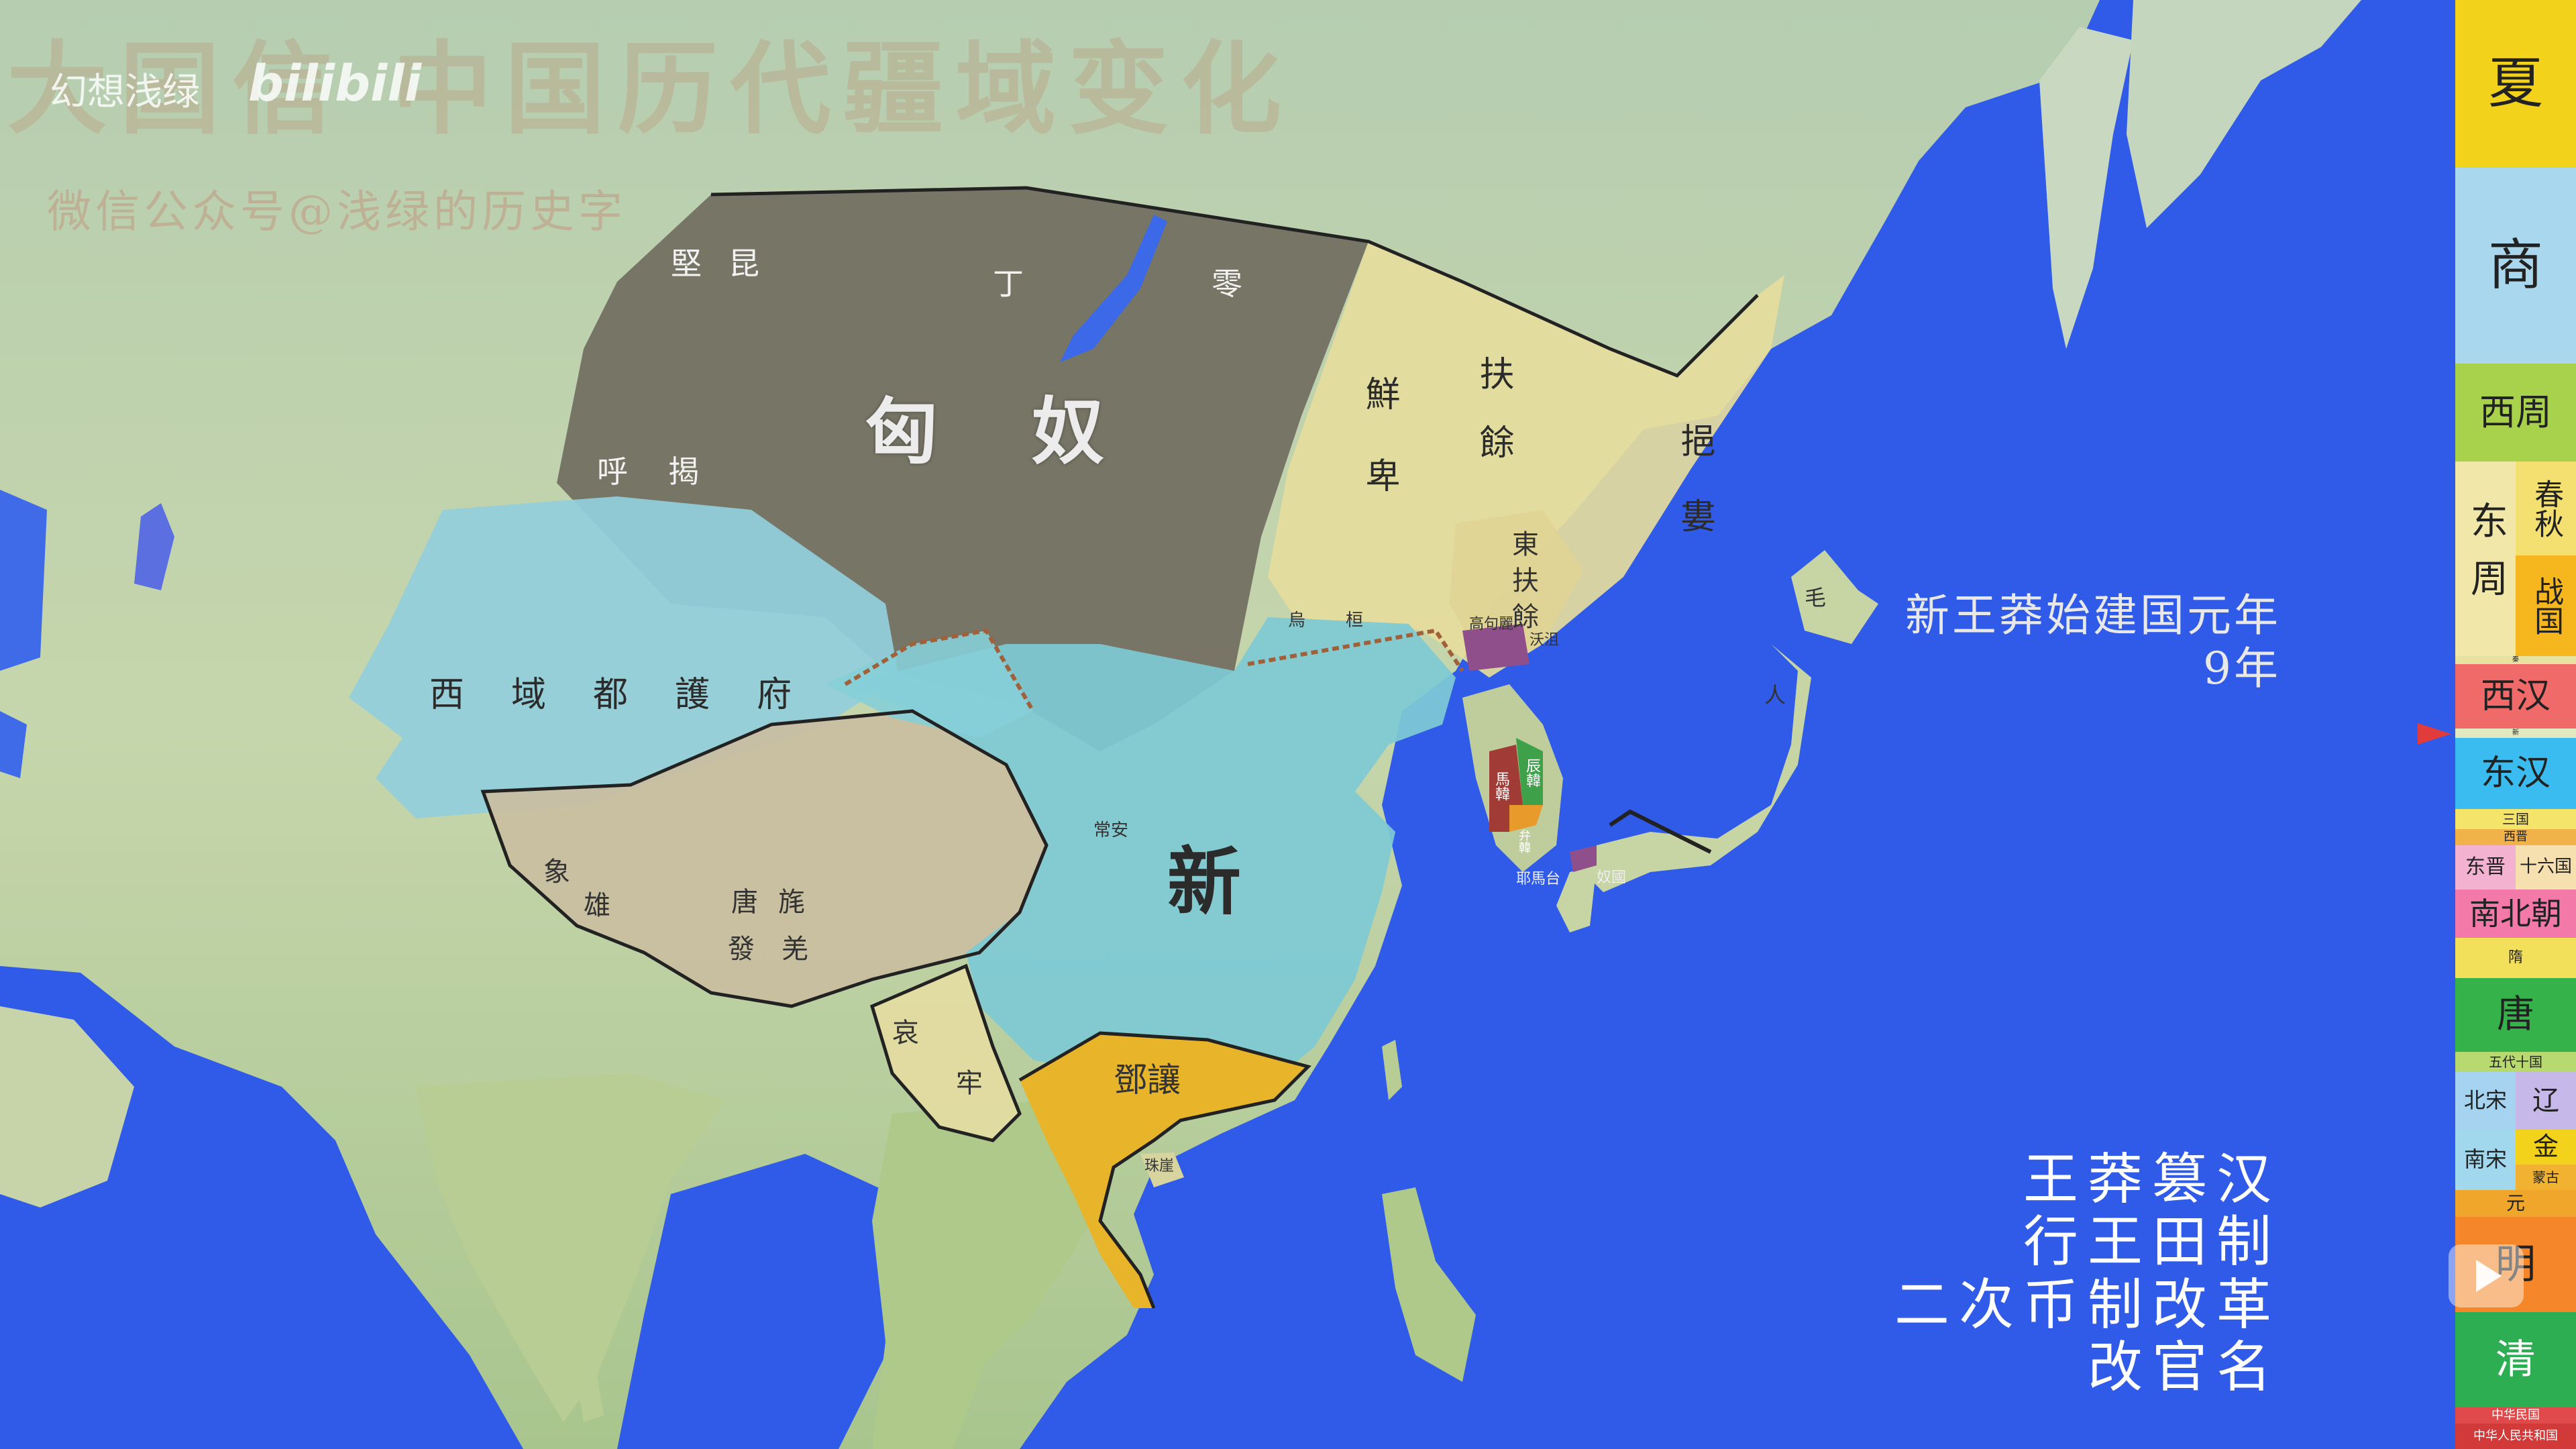 The width and height of the screenshot is (2576, 1449). What do you see at coordinates (570, 1247) in the screenshot?
I see `india-land` at bounding box center [570, 1247].